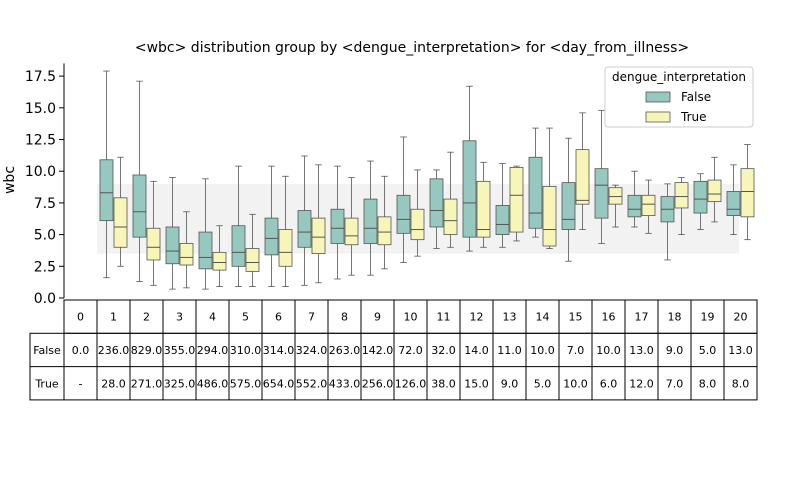 Image resolution: width=800 pixels, height=500 pixels. What do you see at coordinates (40, 77) in the screenshot?
I see `y-tick-label: 17.5` at bounding box center [40, 77].